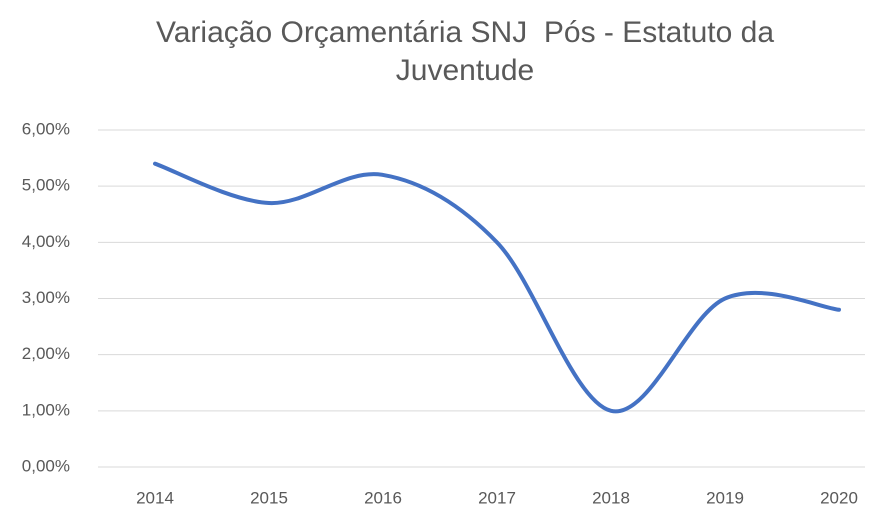  Describe the element at coordinates (46, 241) in the screenshot. I see `y-tick-label: 4,00%` at that location.